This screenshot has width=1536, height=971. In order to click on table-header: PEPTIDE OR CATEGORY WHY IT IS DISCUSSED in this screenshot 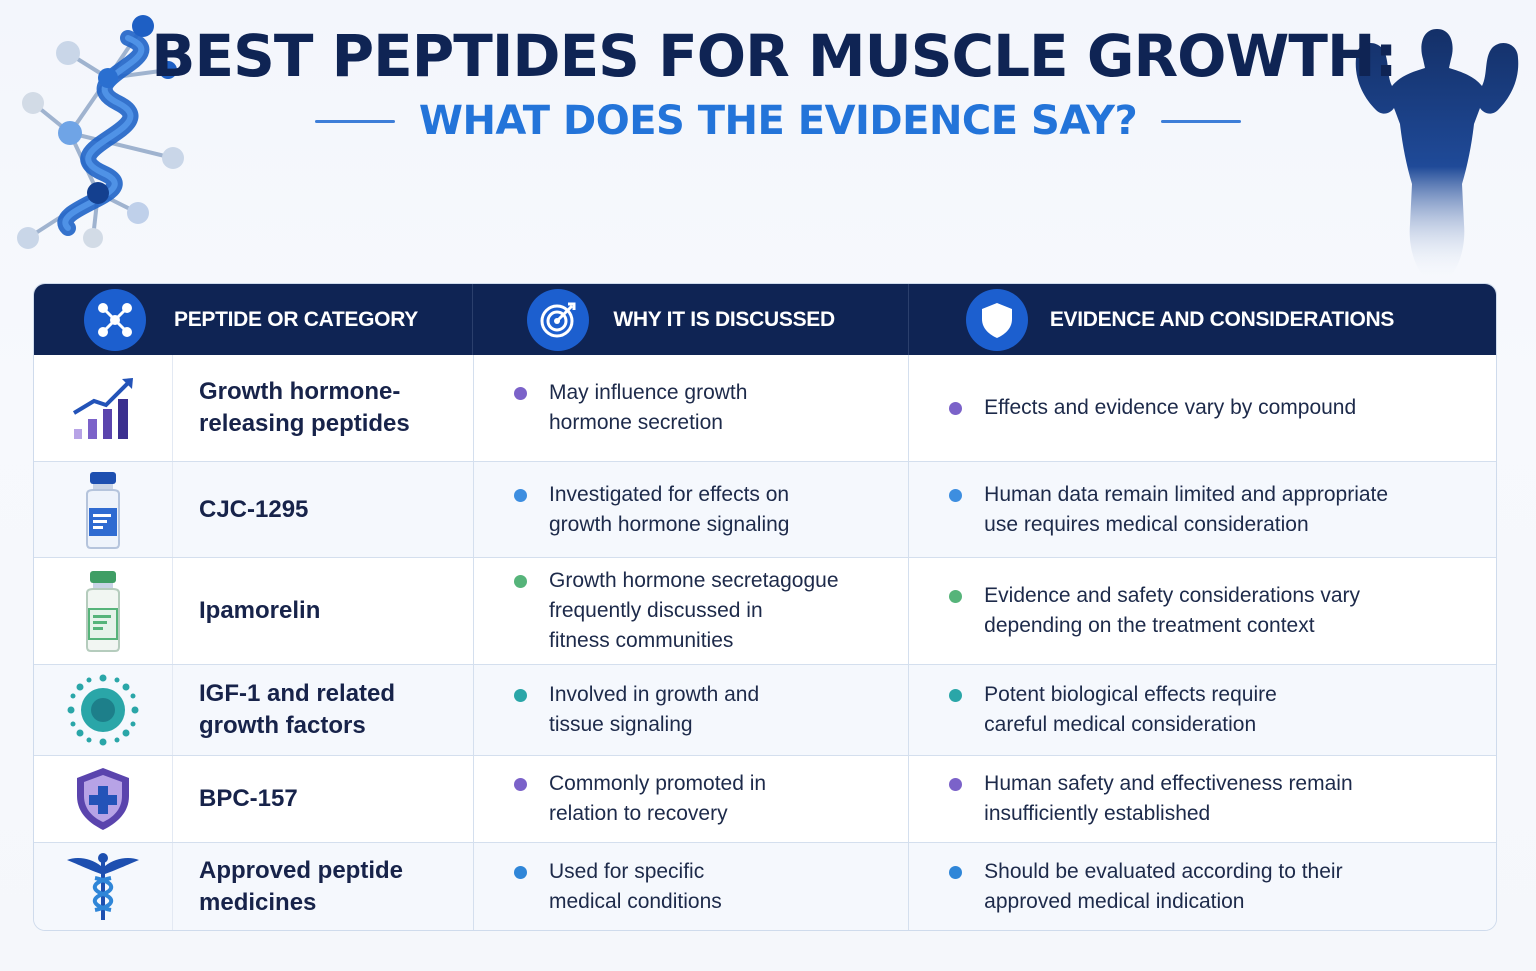, I will do `click(765, 319)`.